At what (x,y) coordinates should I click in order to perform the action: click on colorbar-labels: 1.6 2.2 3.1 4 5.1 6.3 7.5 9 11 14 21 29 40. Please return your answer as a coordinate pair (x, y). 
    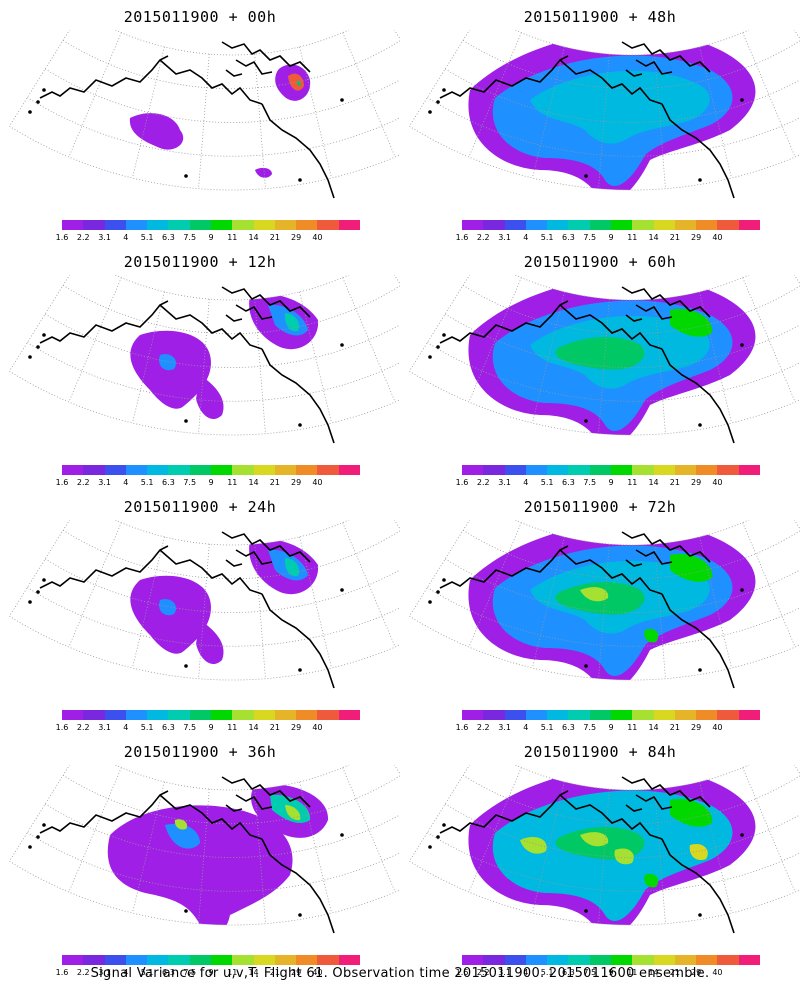
    Looking at the image, I should click on (608, 974).